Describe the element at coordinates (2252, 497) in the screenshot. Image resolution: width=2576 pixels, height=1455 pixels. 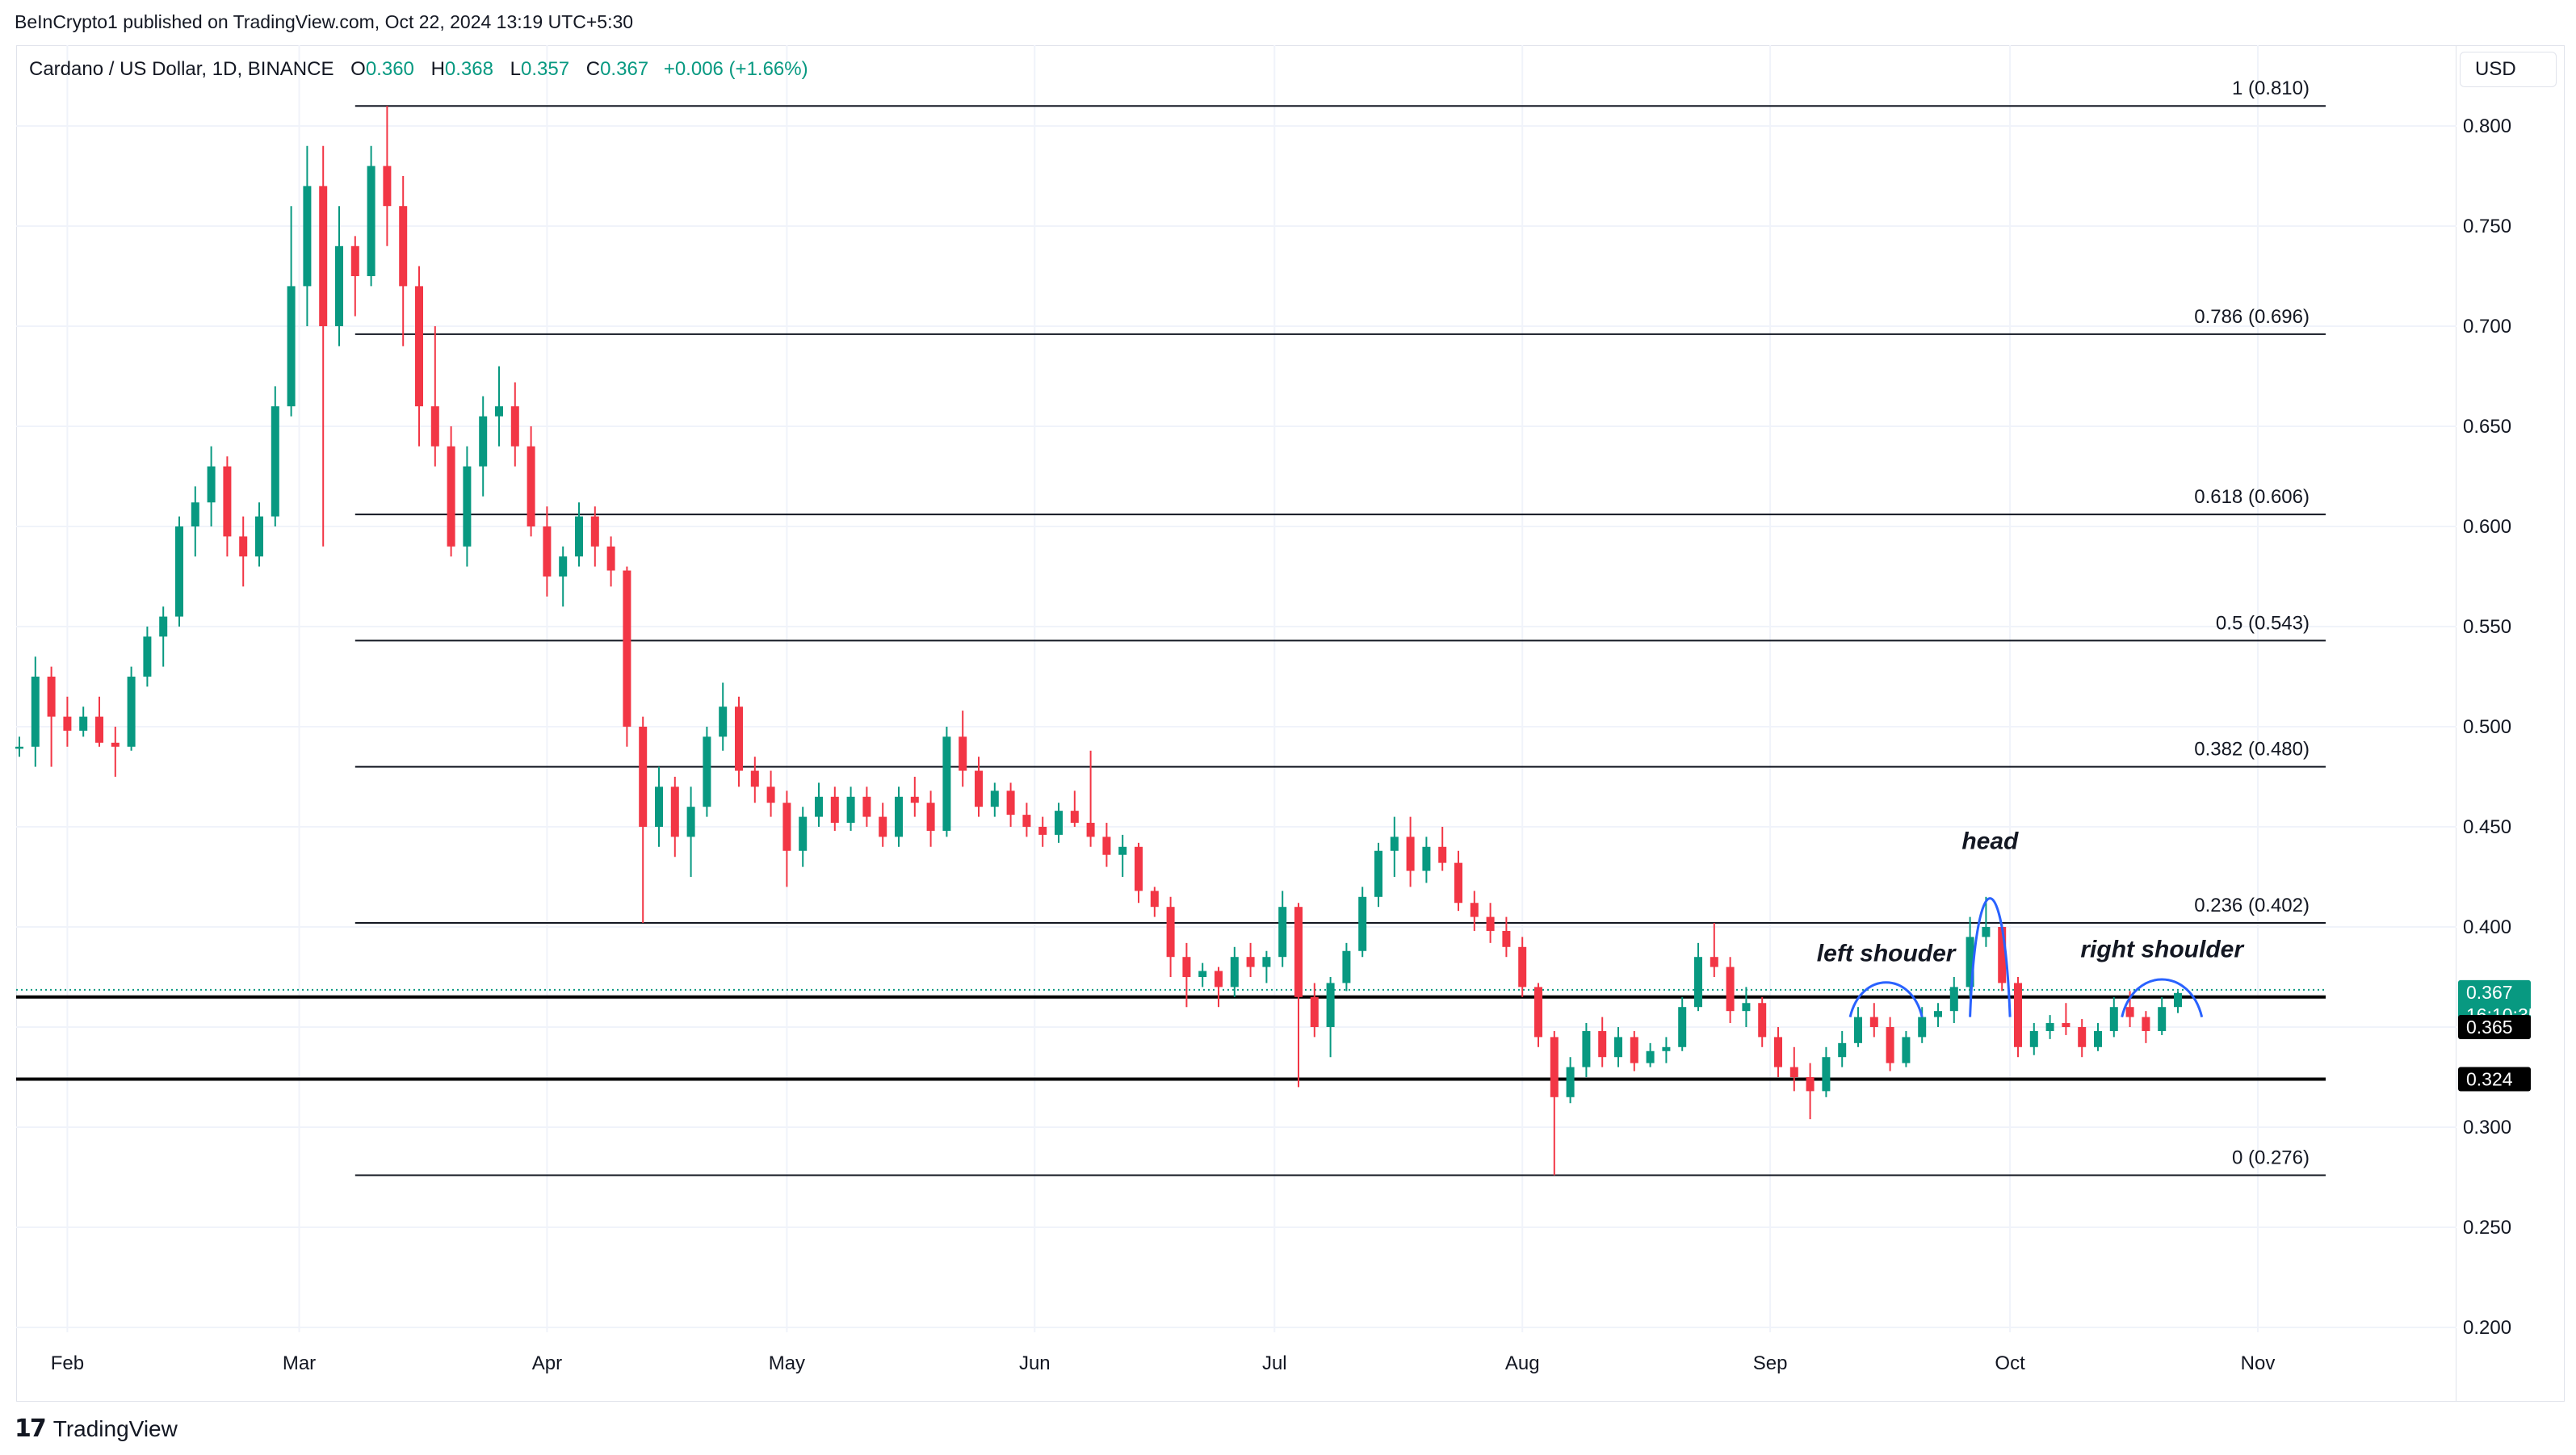
I see `fib-level-label: 0.618 (0.606)` at that location.